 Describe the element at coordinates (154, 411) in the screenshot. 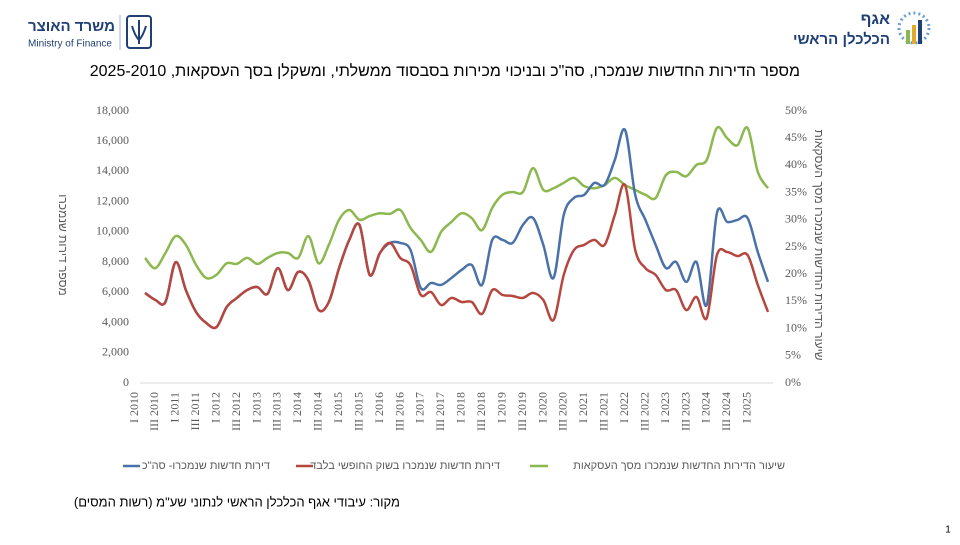

I see `x-tick-label: III 2010` at that location.